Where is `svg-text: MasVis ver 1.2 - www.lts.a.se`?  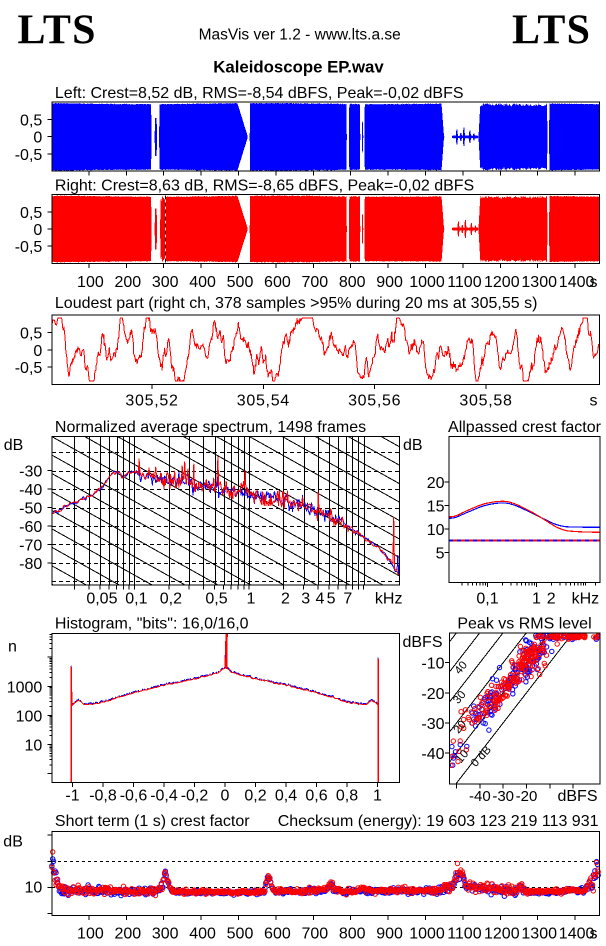
svg-text: MasVis ver 1.2 - www.lts.a.se is located at coordinates (300, 35).